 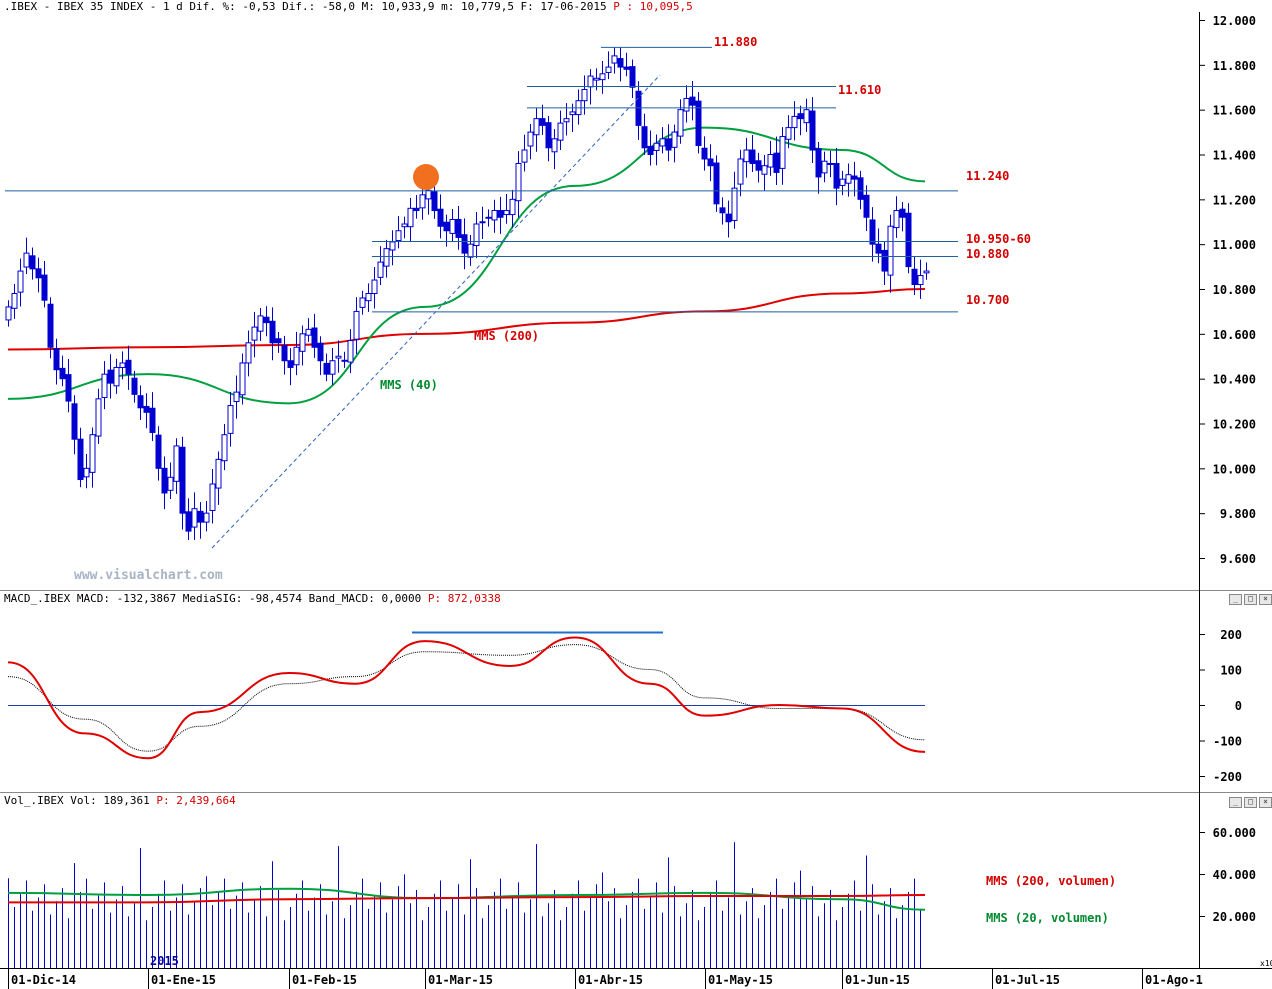 I want to click on level-label-11240: 11.240, so click(x=987, y=176).